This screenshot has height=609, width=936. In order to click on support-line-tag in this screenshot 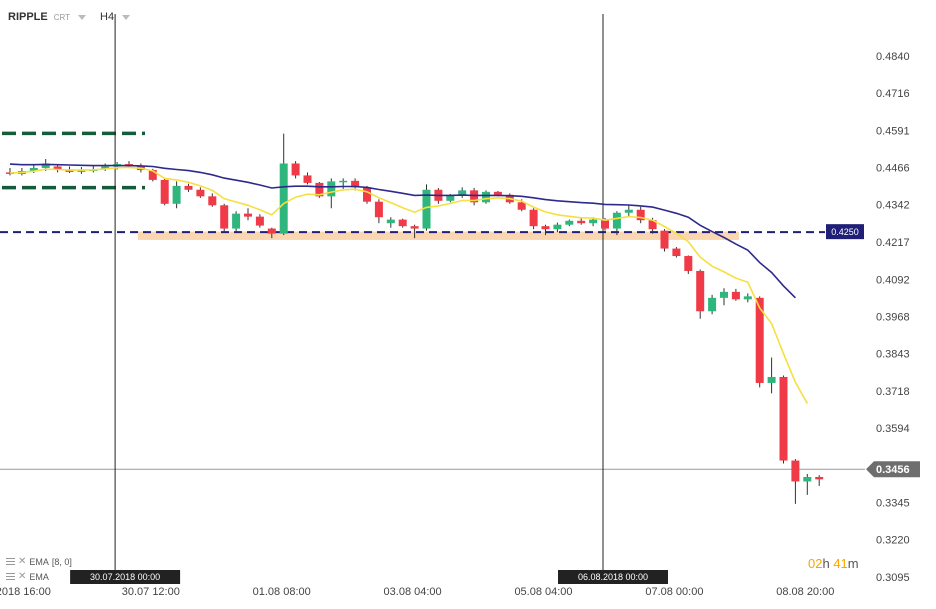, I will do `click(845, 232)`.